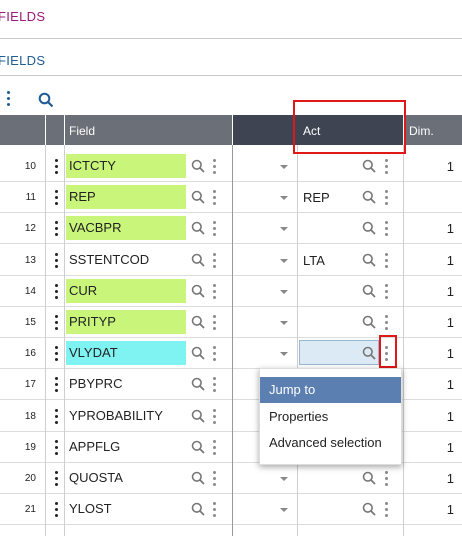 This screenshot has height=536, width=462. Describe the element at coordinates (126, 228) in the screenshot. I see `field-name: VACBPR` at that location.